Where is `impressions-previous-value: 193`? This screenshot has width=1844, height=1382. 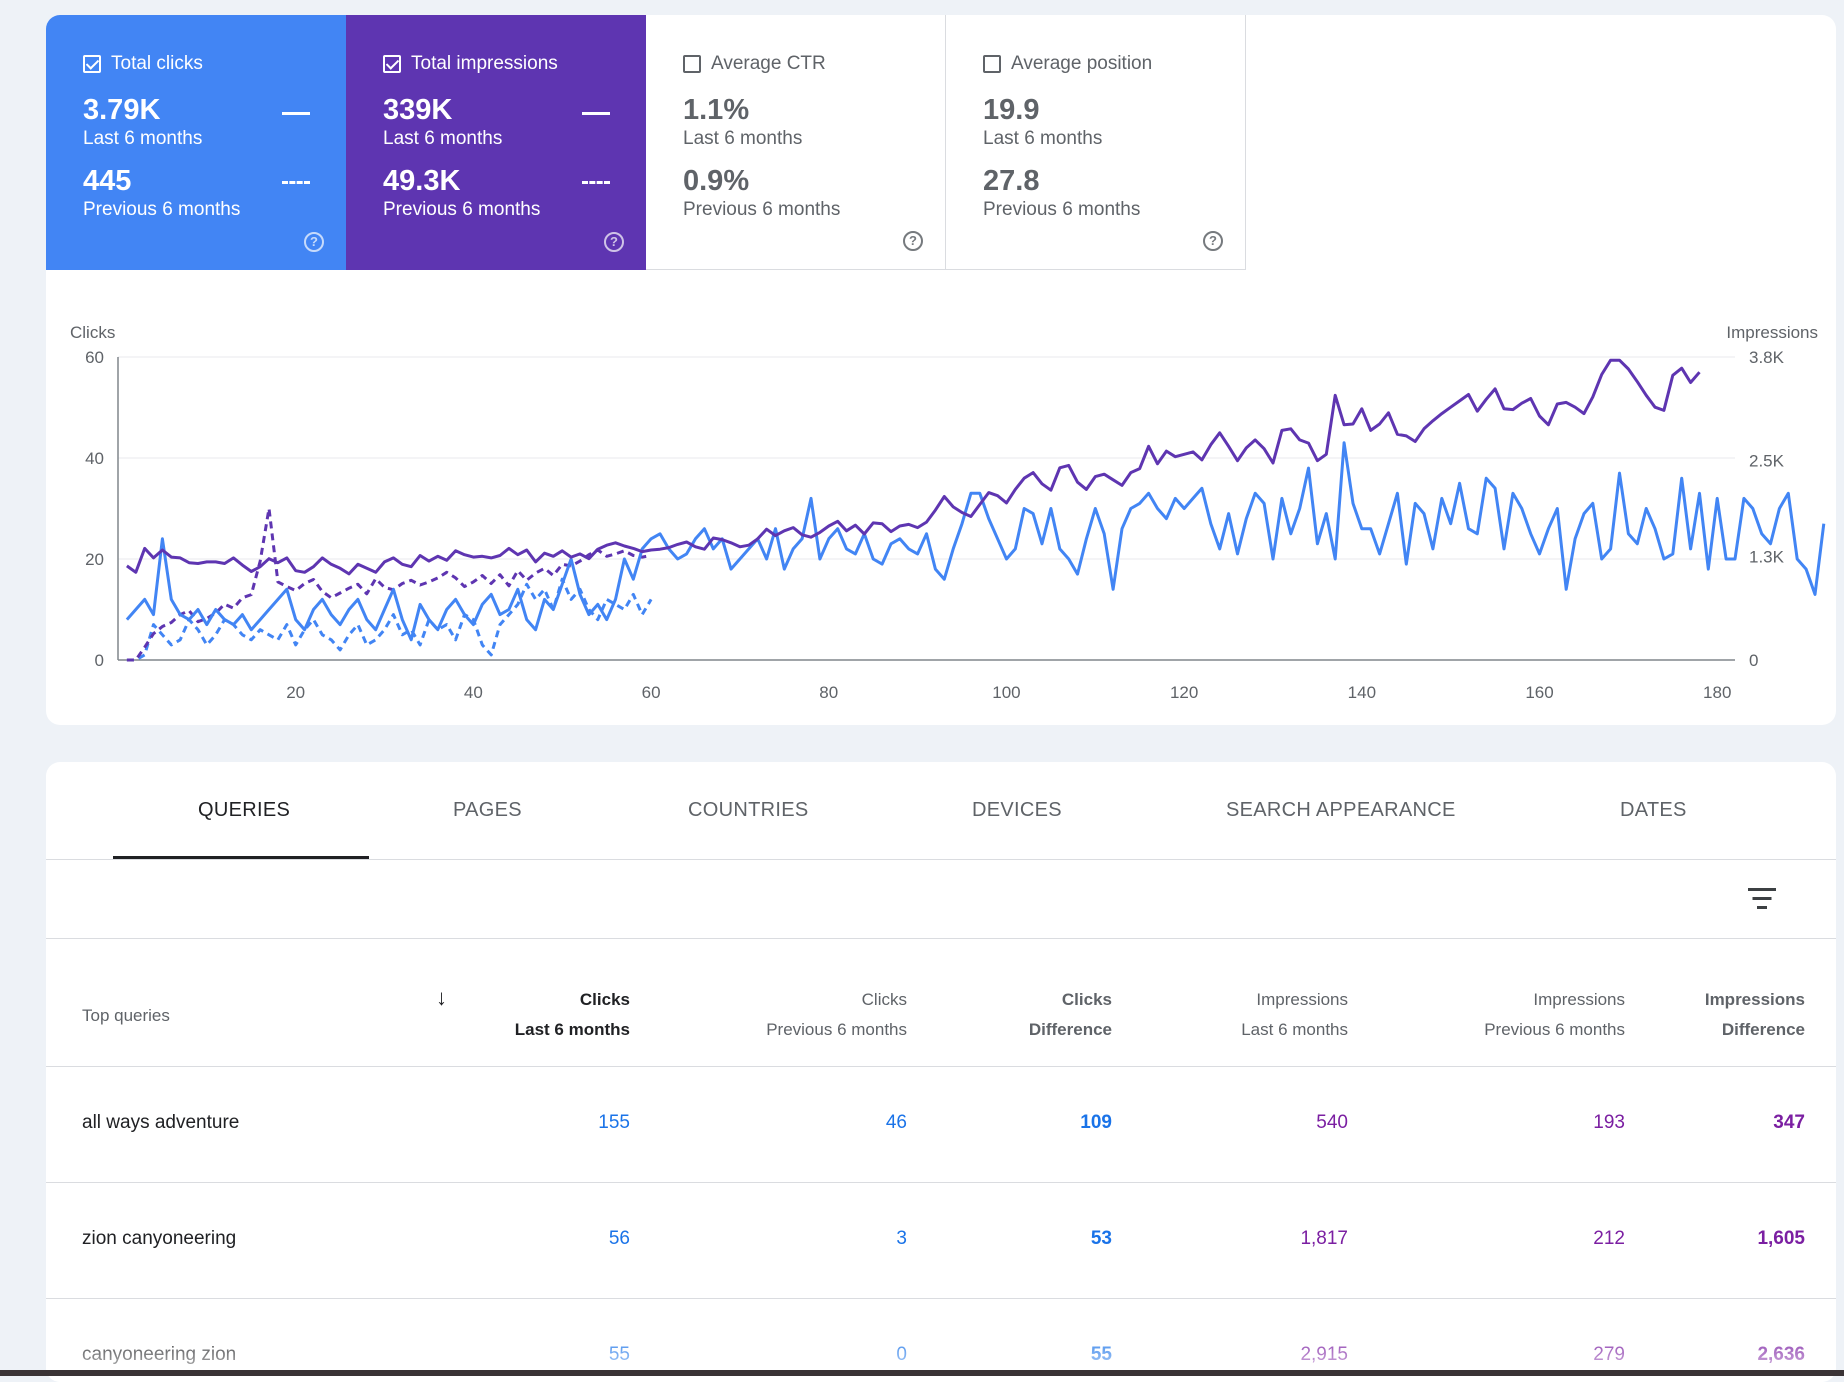
impressions-previous-value: 193 is located at coordinates (1609, 1122).